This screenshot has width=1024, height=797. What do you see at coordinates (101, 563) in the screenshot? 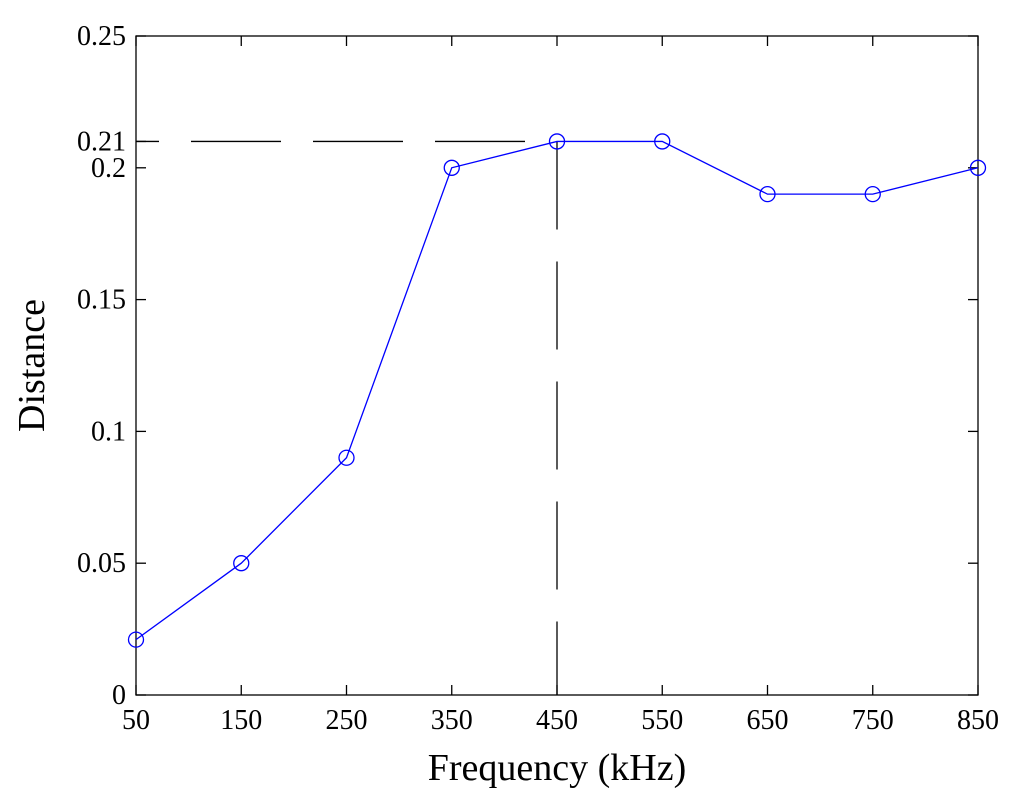
I see `y-tick-label: 0.05` at bounding box center [101, 563].